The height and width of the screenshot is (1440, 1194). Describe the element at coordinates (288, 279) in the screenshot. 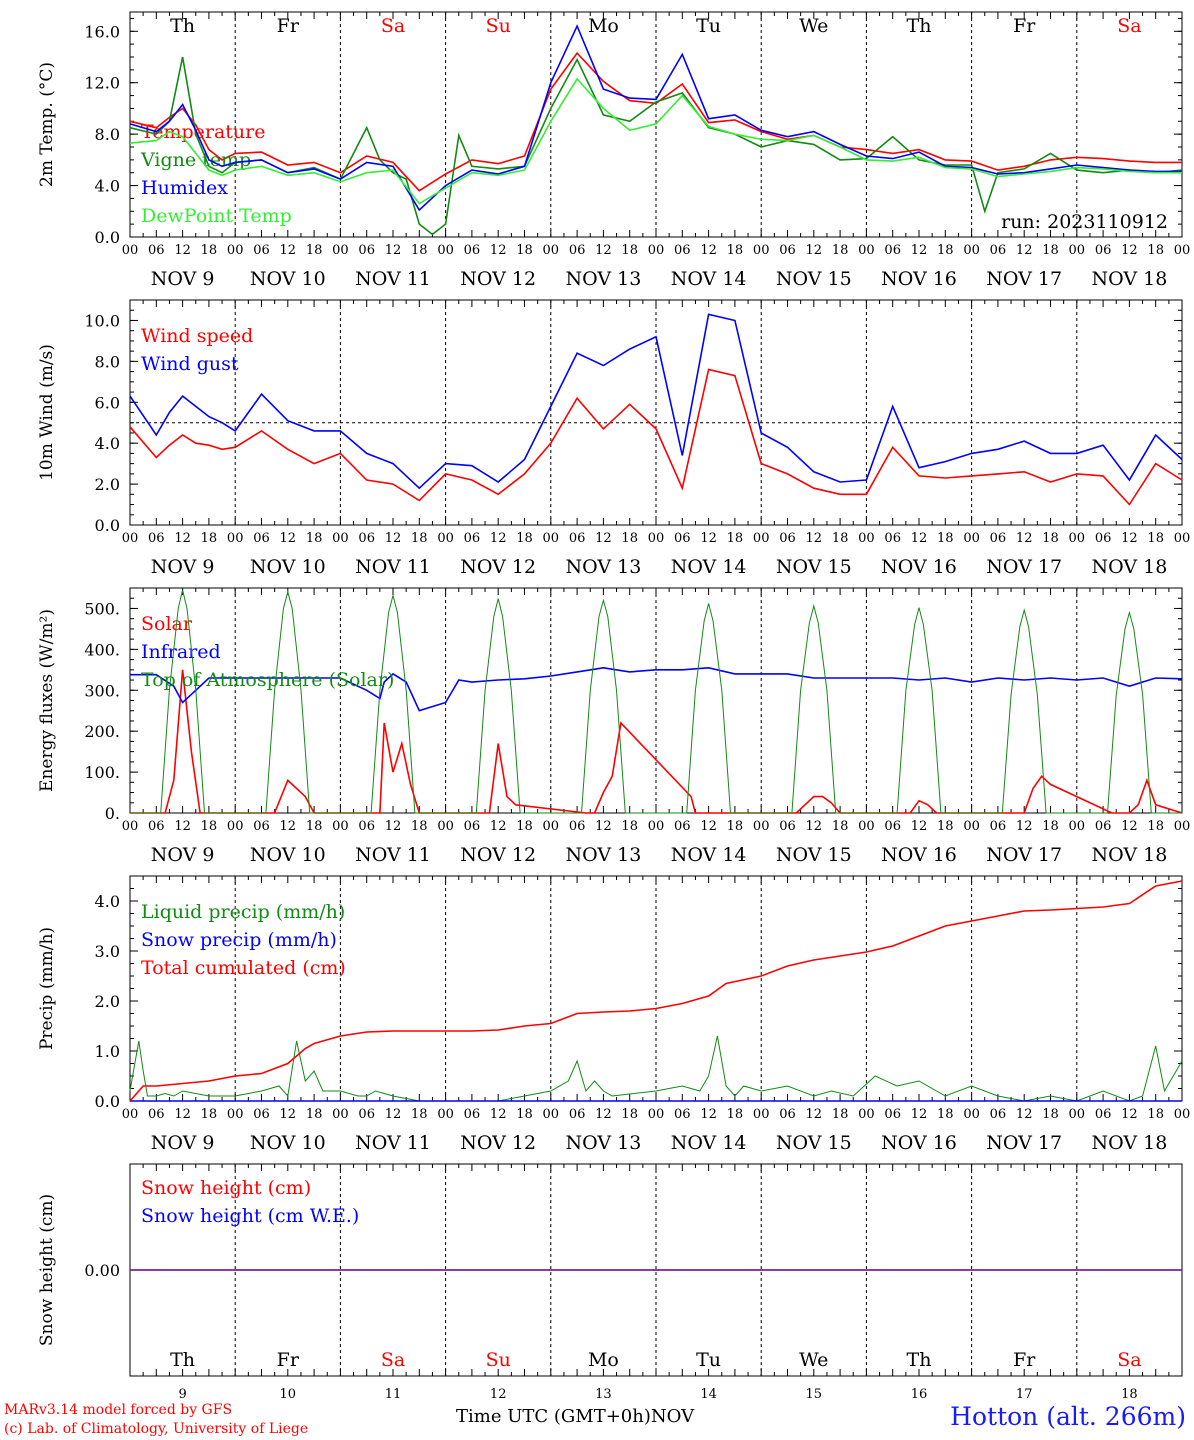

I see `date-label: NOV 10` at that location.